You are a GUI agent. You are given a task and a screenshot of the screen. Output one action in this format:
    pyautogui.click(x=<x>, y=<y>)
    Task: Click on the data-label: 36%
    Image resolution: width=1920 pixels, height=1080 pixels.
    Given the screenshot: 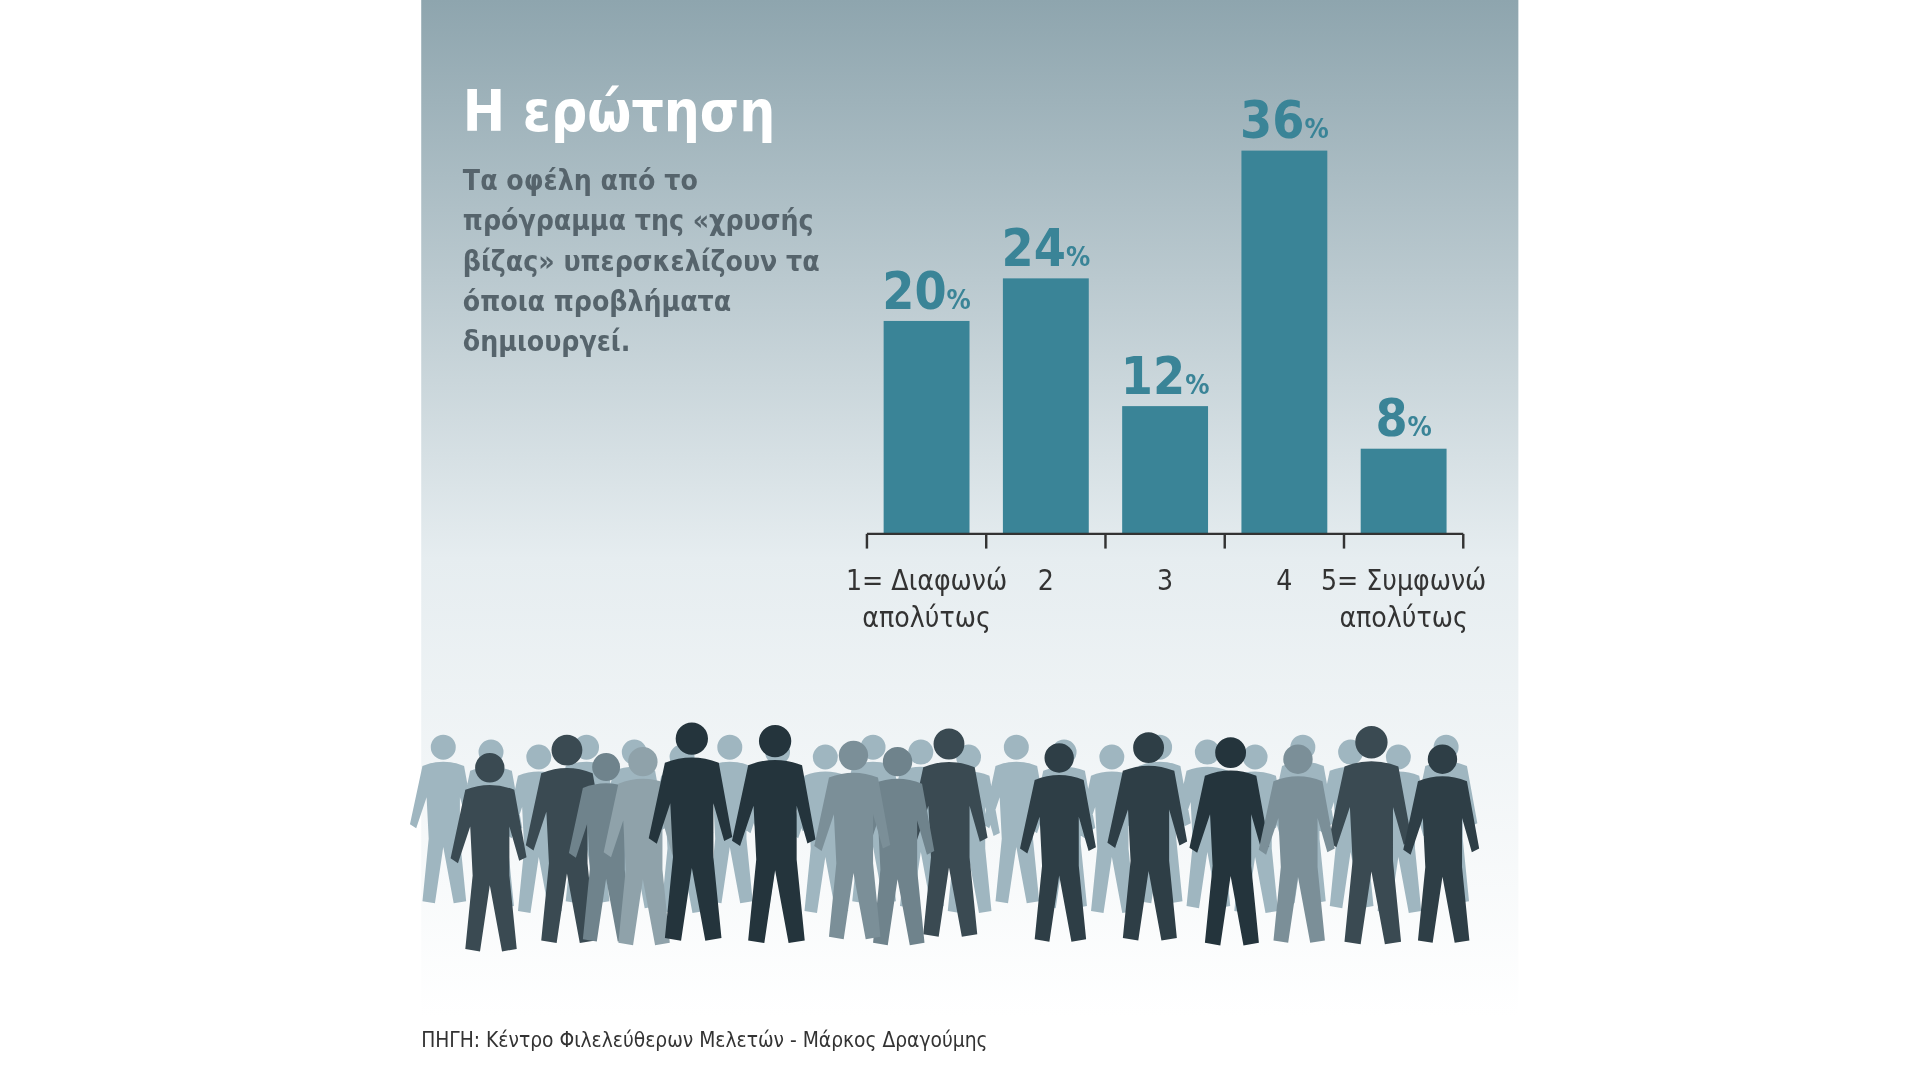 What is the action you would take?
    pyautogui.click(x=1284, y=120)
    